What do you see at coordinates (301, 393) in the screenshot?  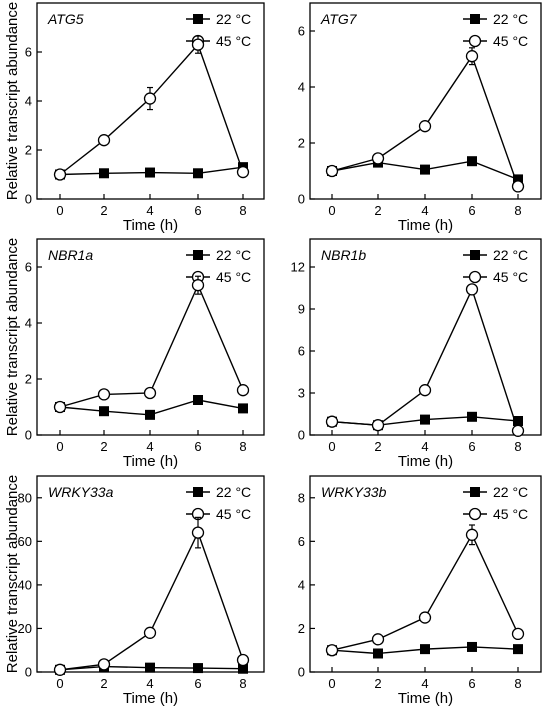 I see `y-tick-label: 3` at bounding box center [301, 393].